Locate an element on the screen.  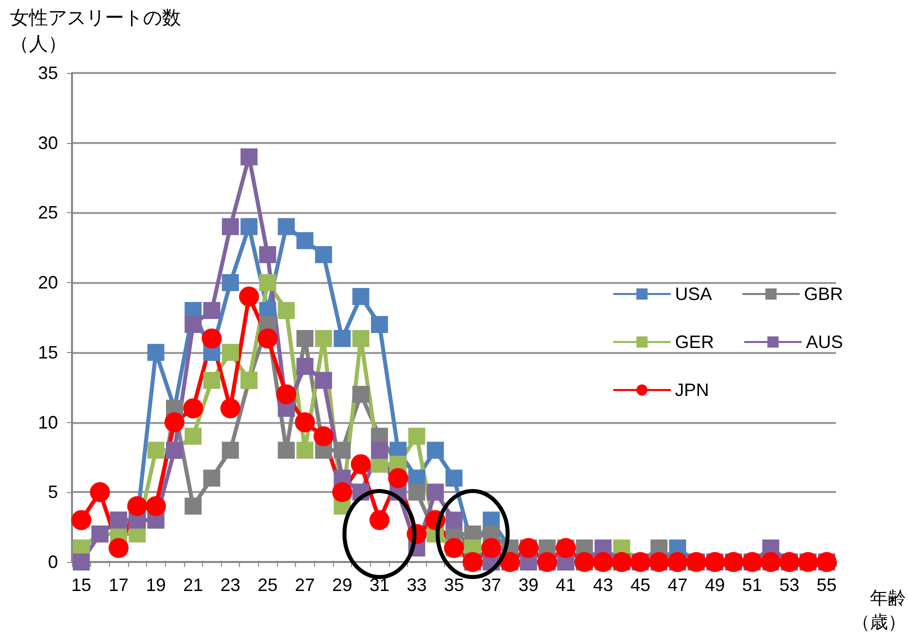
y-tick-label: 20 is located at coordinates (48, 282).